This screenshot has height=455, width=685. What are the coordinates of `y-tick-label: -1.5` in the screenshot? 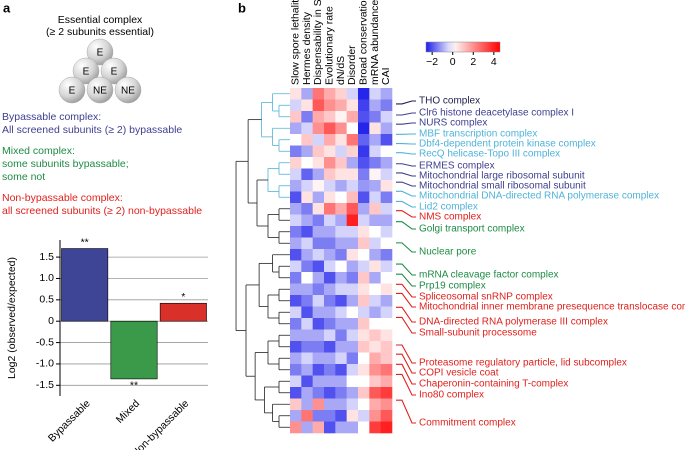 It's located at (45, 385).